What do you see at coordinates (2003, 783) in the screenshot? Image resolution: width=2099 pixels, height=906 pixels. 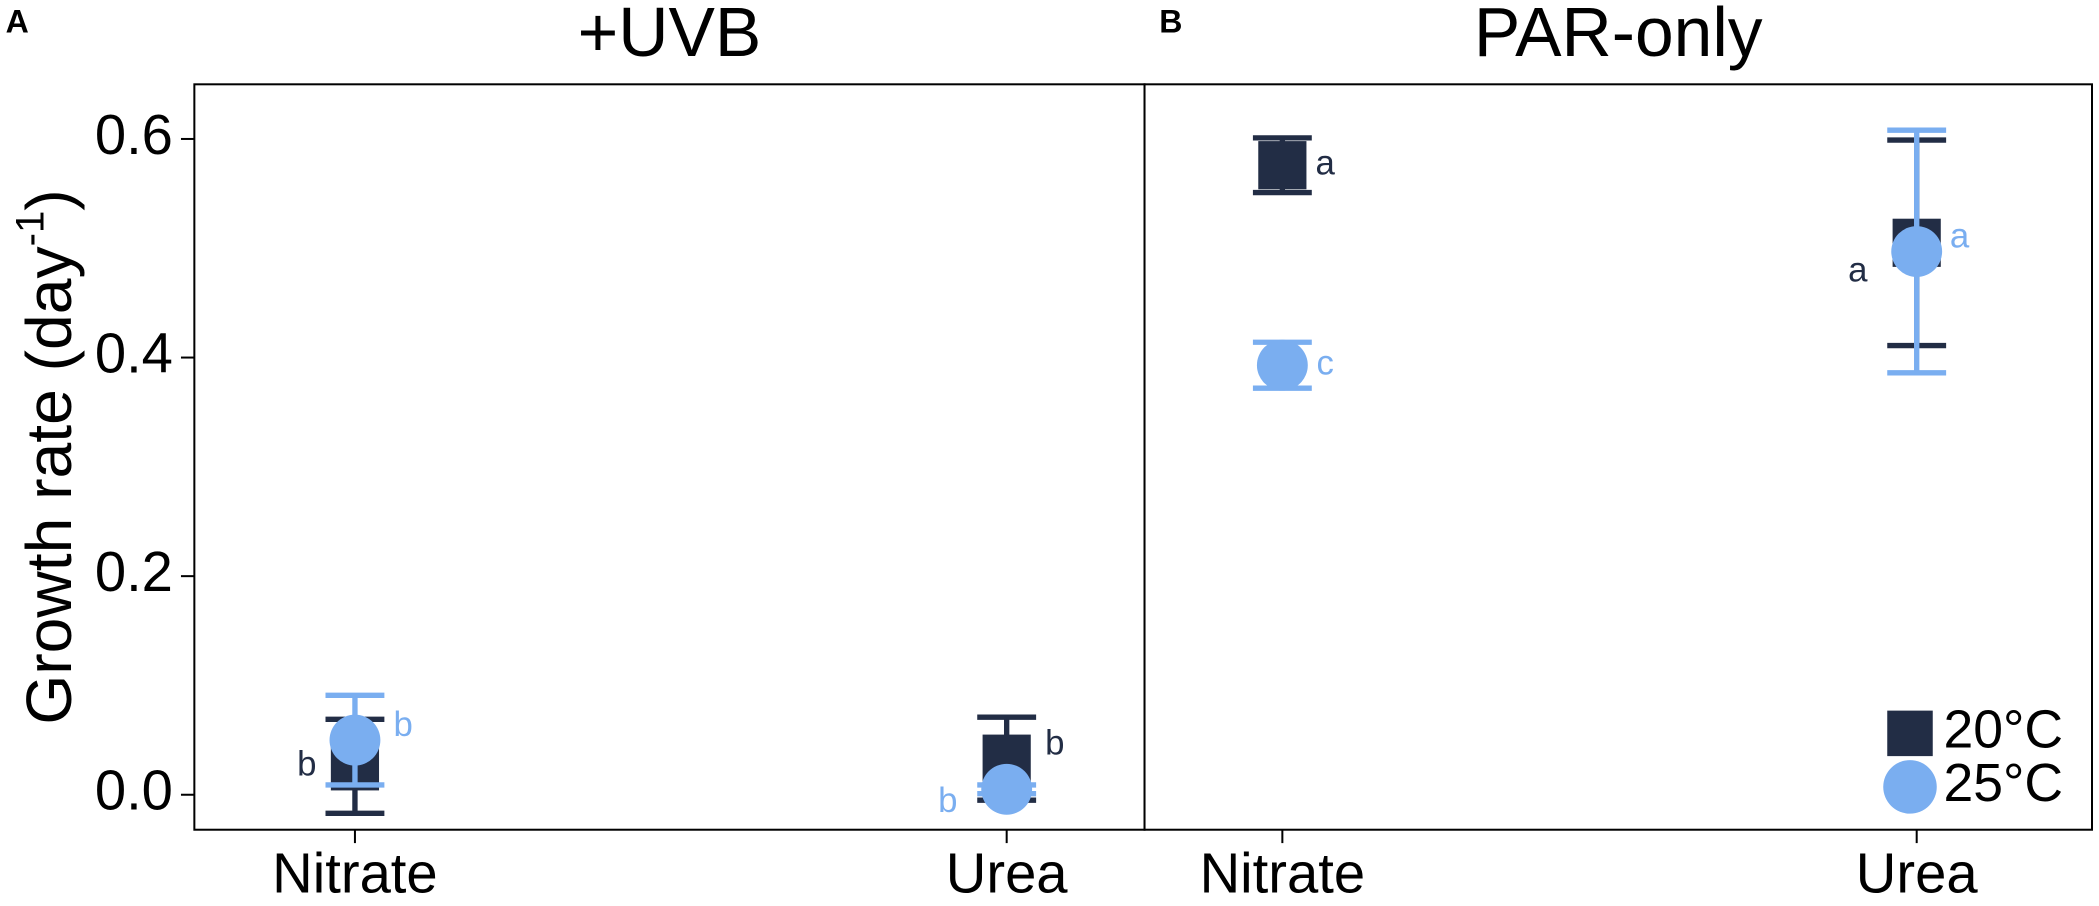 I see `legend-label: 25°C` at bounding box center [2003, 783].